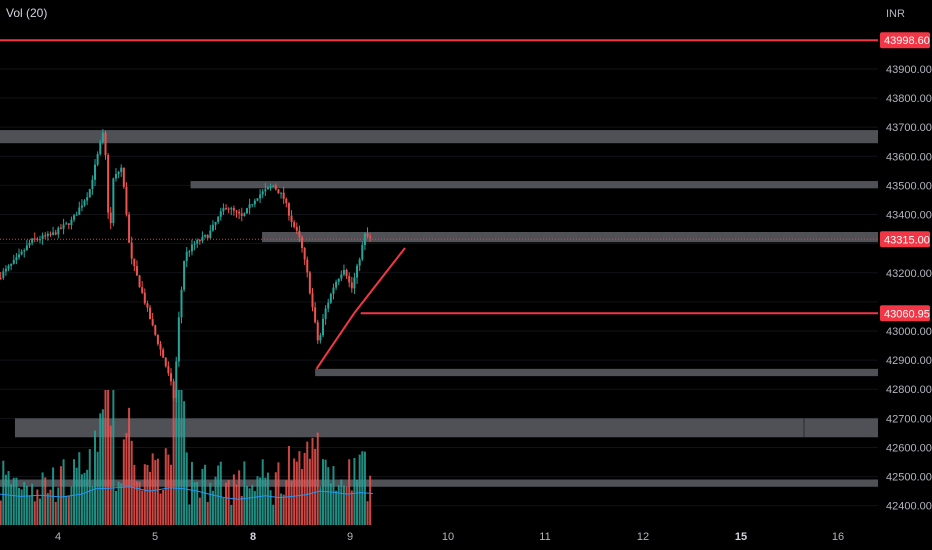 The width and height of the screenshot is (932, 550). Describe the element at coordinates (909, 419) in the screenshot. I see `price-tick-3: 42700.00` at that location.